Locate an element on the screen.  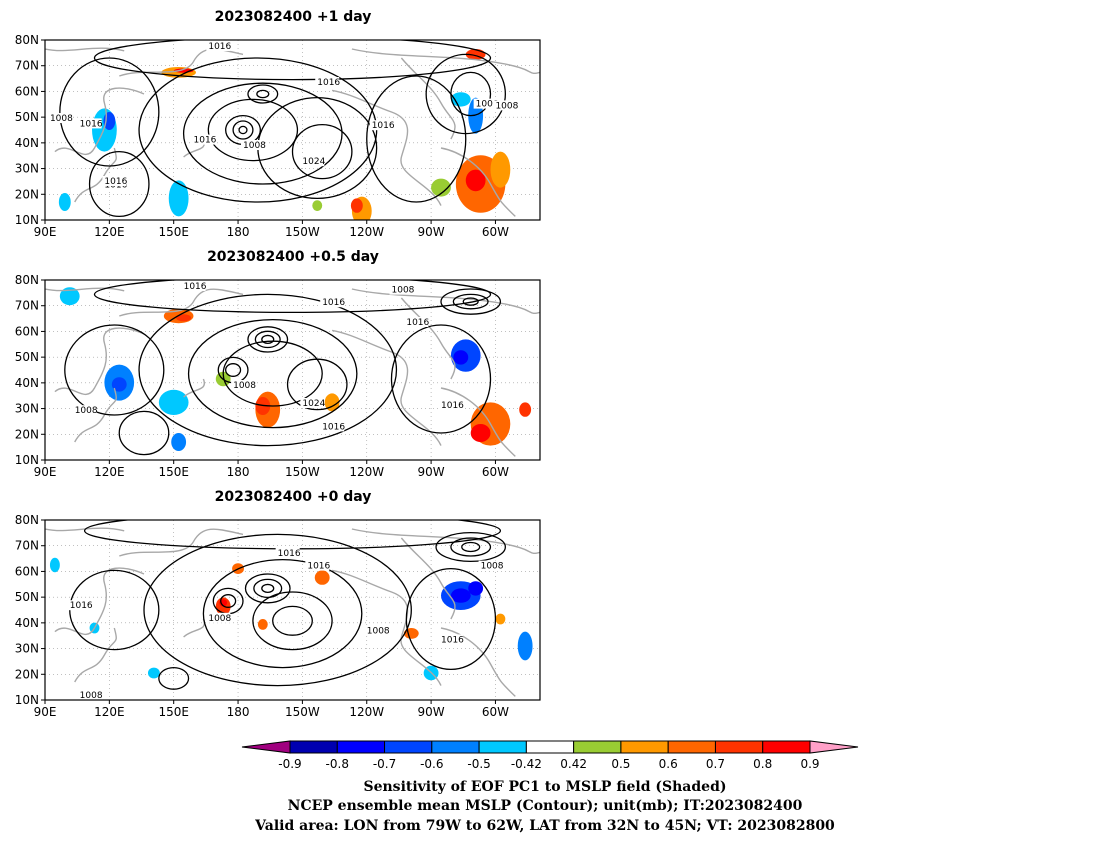
y-tick-label: 80N is located at coordinates (27, 280).